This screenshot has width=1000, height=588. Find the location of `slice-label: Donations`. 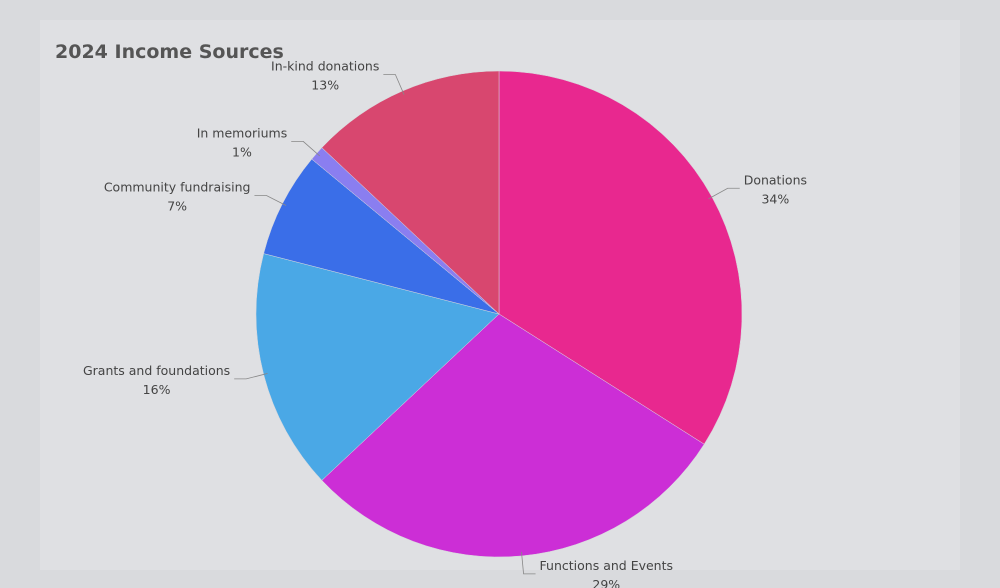

slice-label: Donations is located at coordinates (775, 179).